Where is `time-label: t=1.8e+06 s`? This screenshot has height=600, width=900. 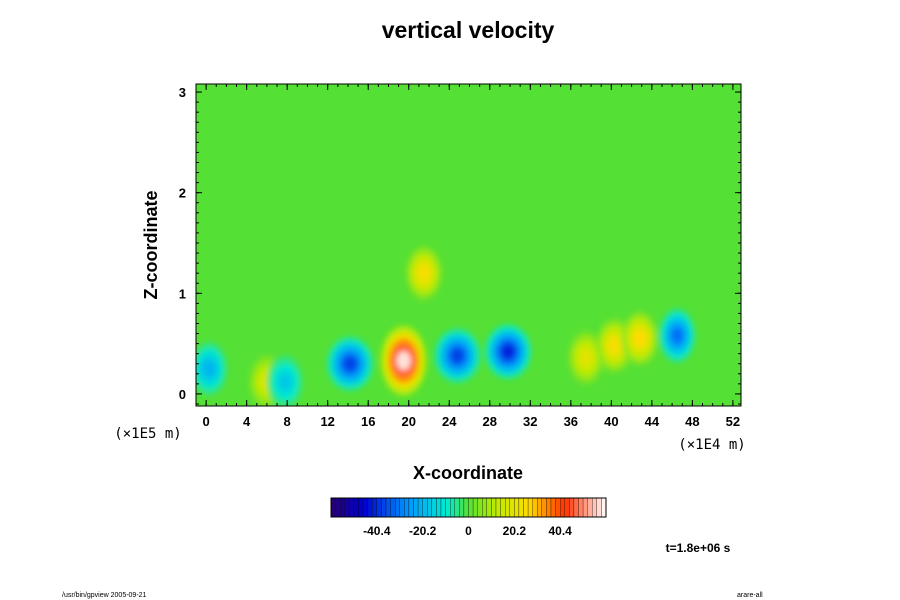 time-label: t=1.8e+06 s is located at coordinates (698, 548).